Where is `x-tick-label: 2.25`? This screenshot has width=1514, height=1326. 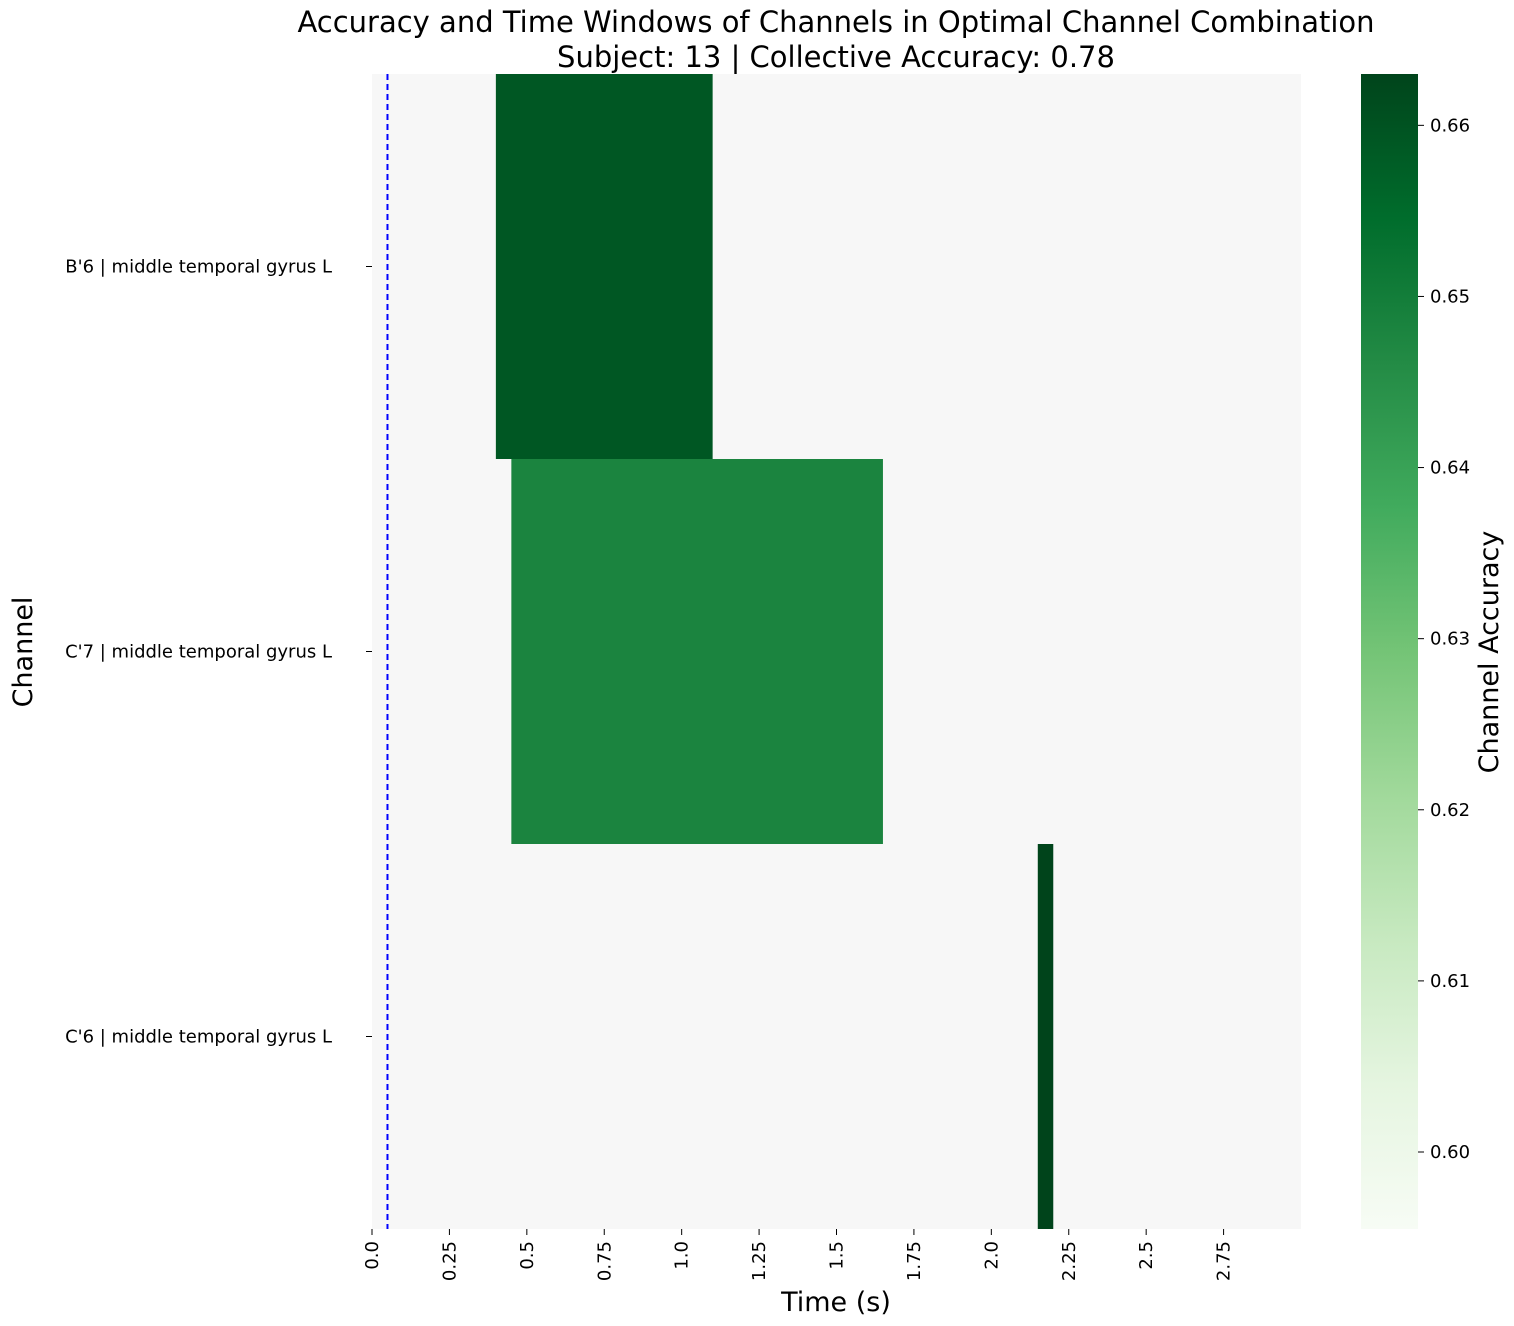 x-tick-label: 2.25 is located at coordinates (1069, 1261).